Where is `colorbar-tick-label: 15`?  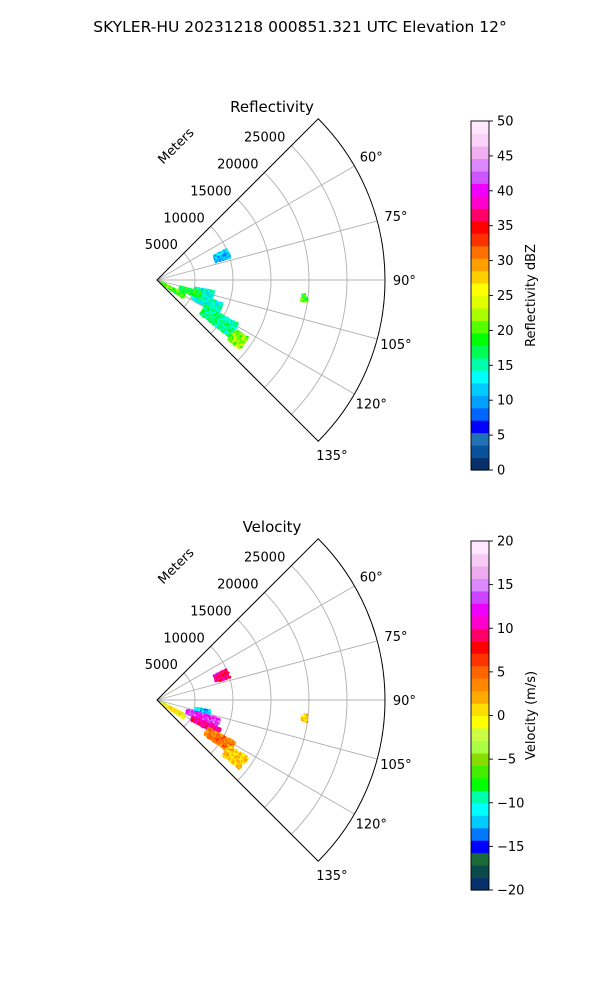
colorbar-tick-label: 15 is located at coordinates (505, 366).